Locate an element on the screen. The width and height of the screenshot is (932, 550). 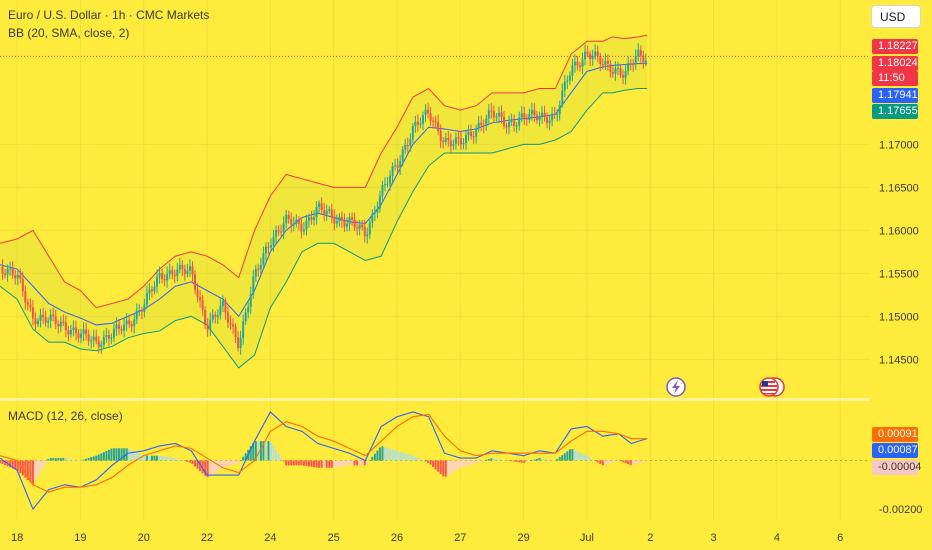
symbol-title: Euro / U.S. Dollar · 1h · CMC Markets is located at coordinates (109, 15).